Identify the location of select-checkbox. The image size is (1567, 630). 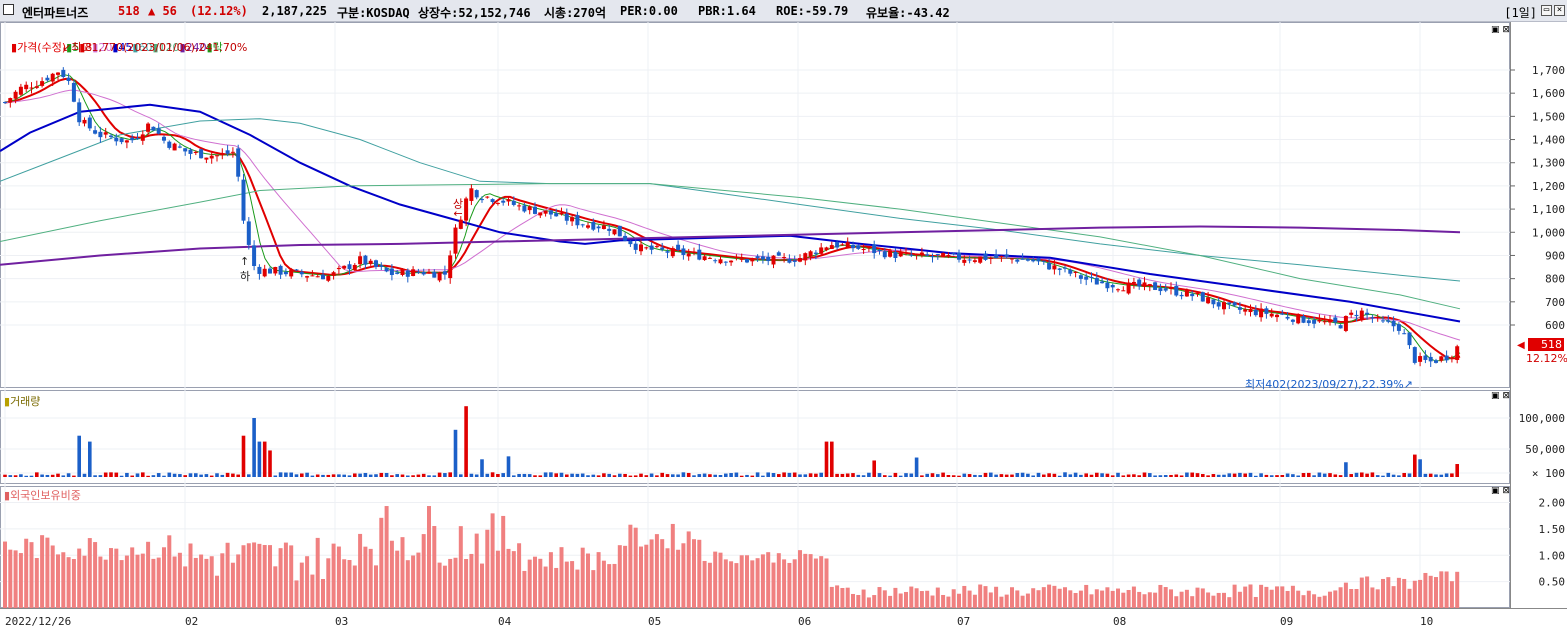
(8, 9).